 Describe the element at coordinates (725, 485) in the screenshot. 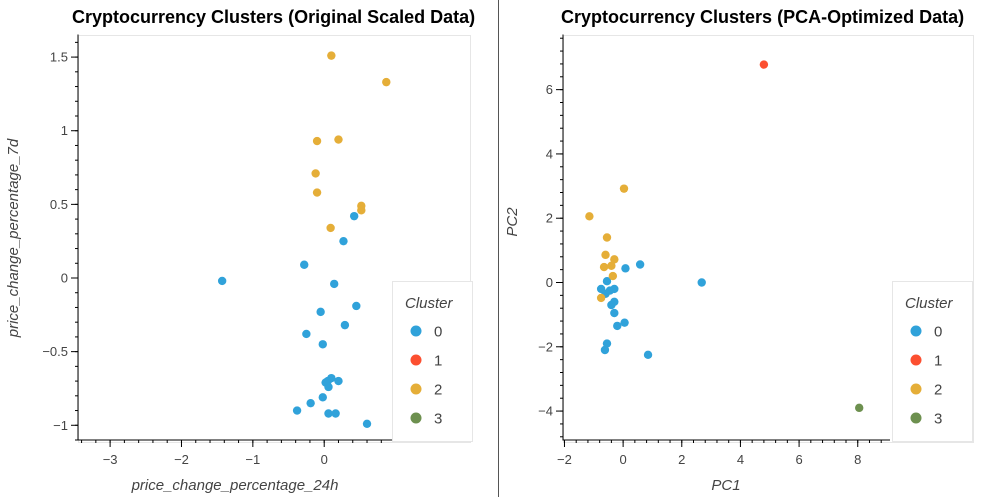

I see `x-axis-title: PC1` at that location.